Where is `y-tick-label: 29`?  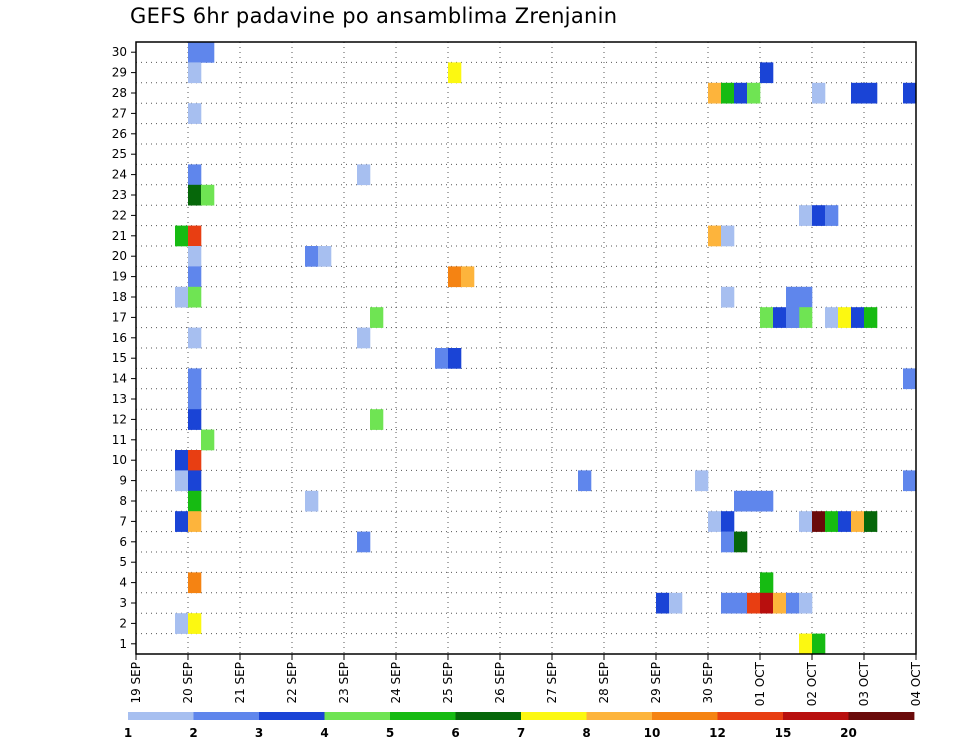 y-tick-label: 29 is located at coordinates (119, 73).